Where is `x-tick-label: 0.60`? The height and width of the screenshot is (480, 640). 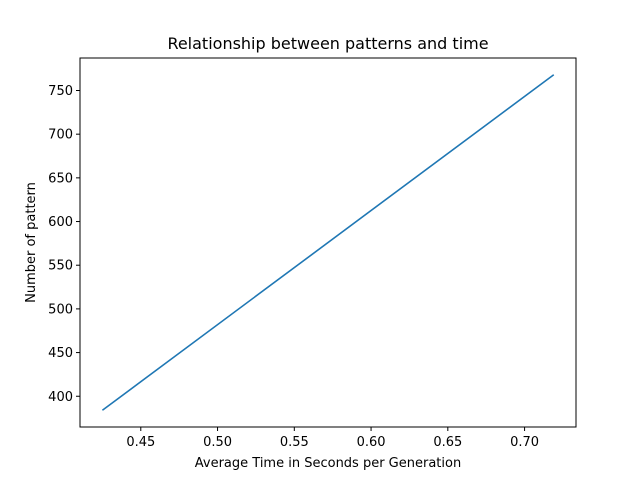
x-tick-label: 0.60 is located at coordinates (371, 442).